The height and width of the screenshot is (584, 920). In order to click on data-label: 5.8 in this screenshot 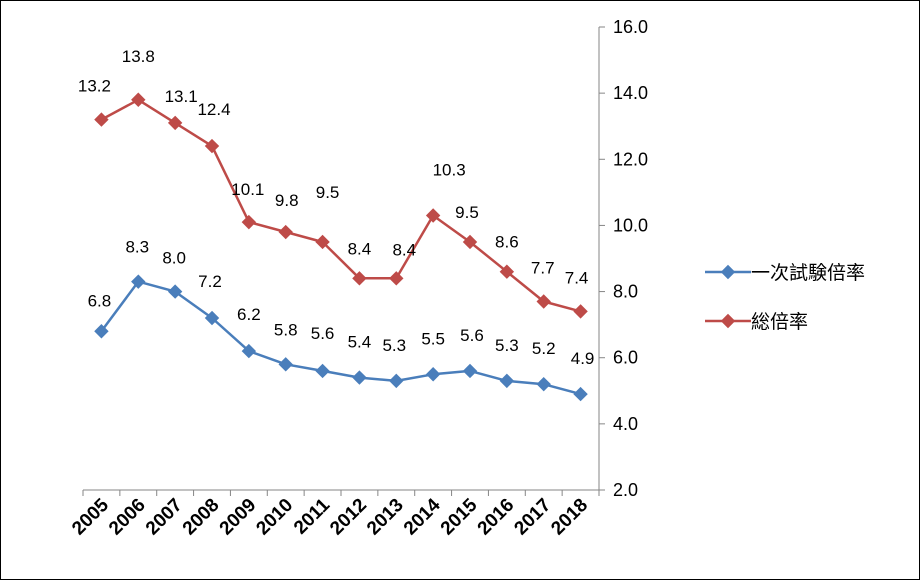, I will do `click(286, 329)`.